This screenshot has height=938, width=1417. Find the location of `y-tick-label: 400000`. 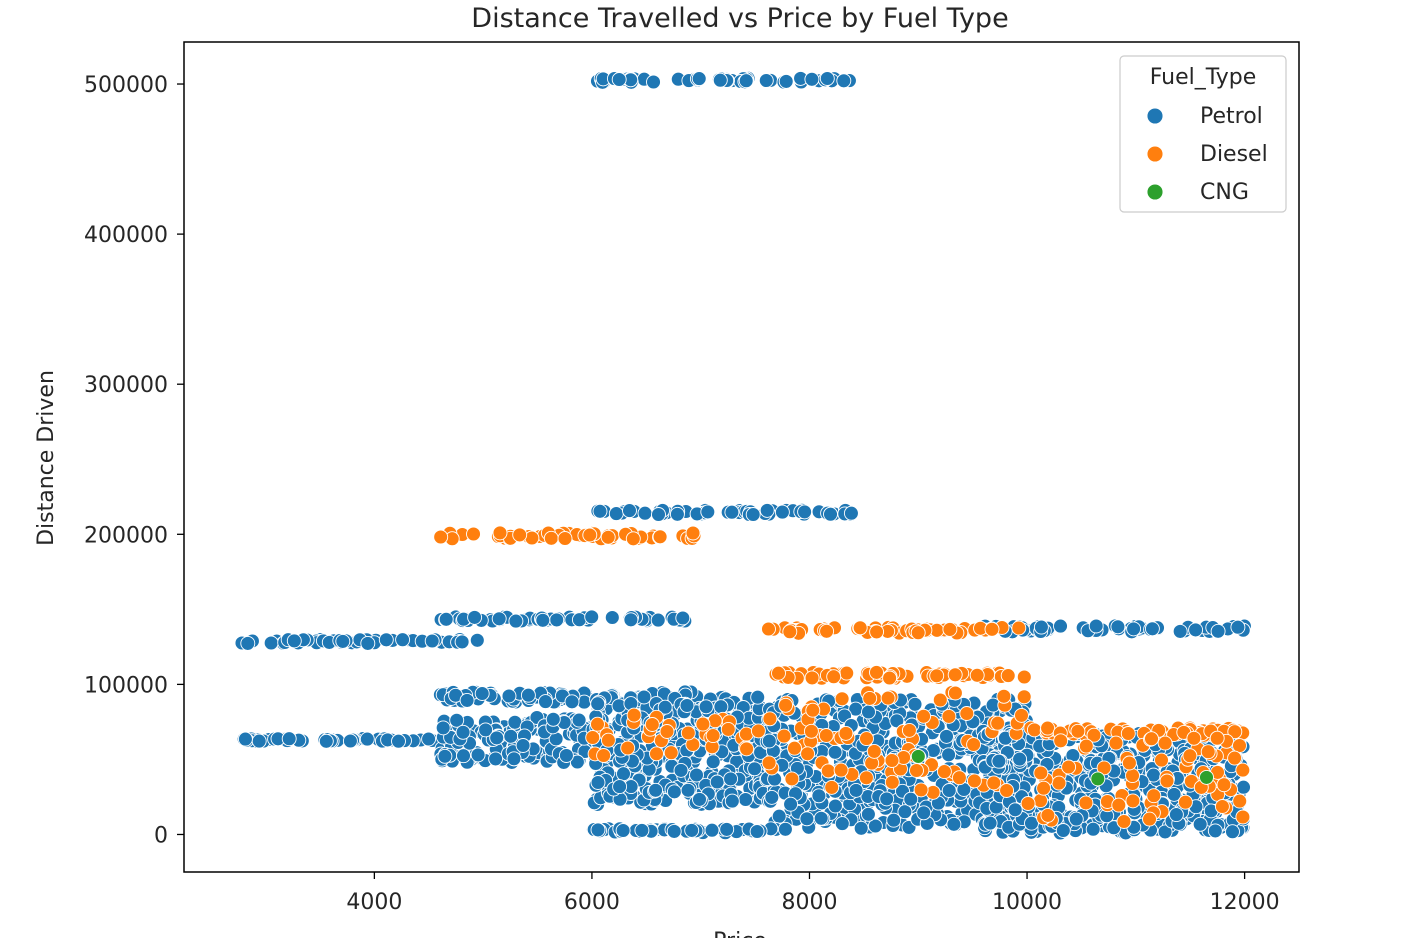

y-tick-label: 400000 is located at coordinates (126, 235).